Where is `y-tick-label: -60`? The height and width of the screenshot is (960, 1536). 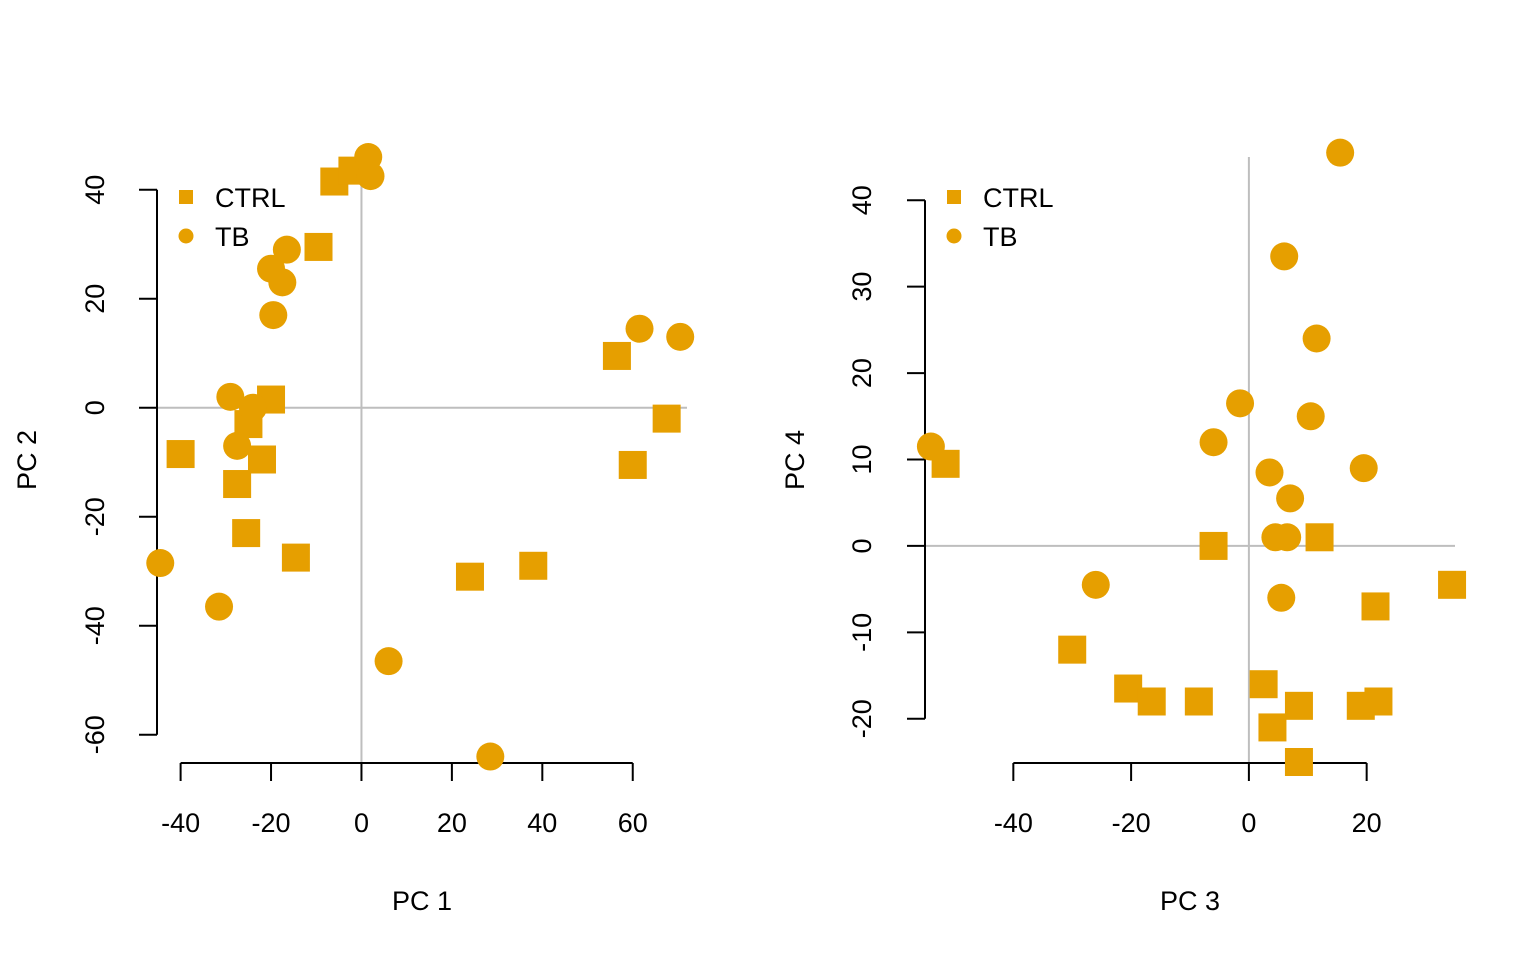 y-tick-label: -60 is located at coordinates (95, 734).